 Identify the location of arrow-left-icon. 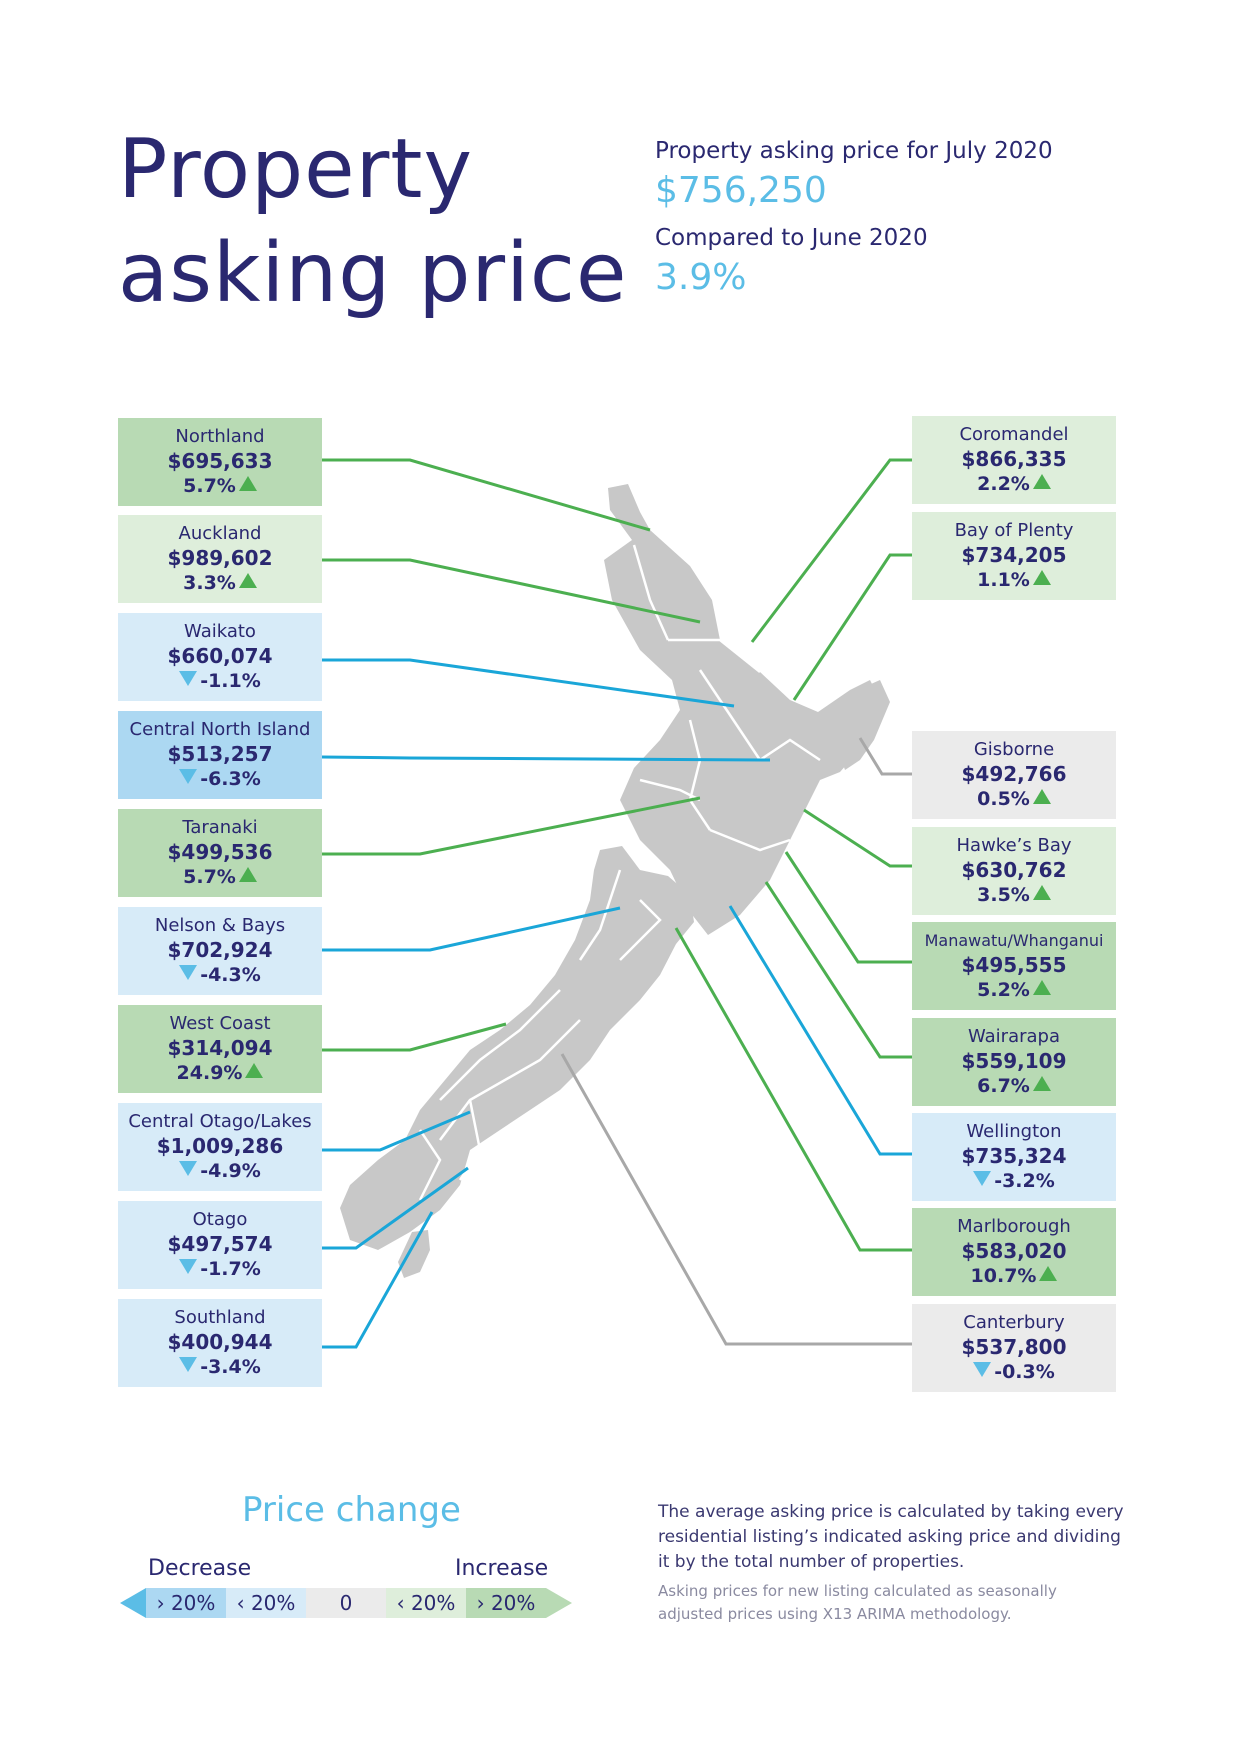
(133, 1603).